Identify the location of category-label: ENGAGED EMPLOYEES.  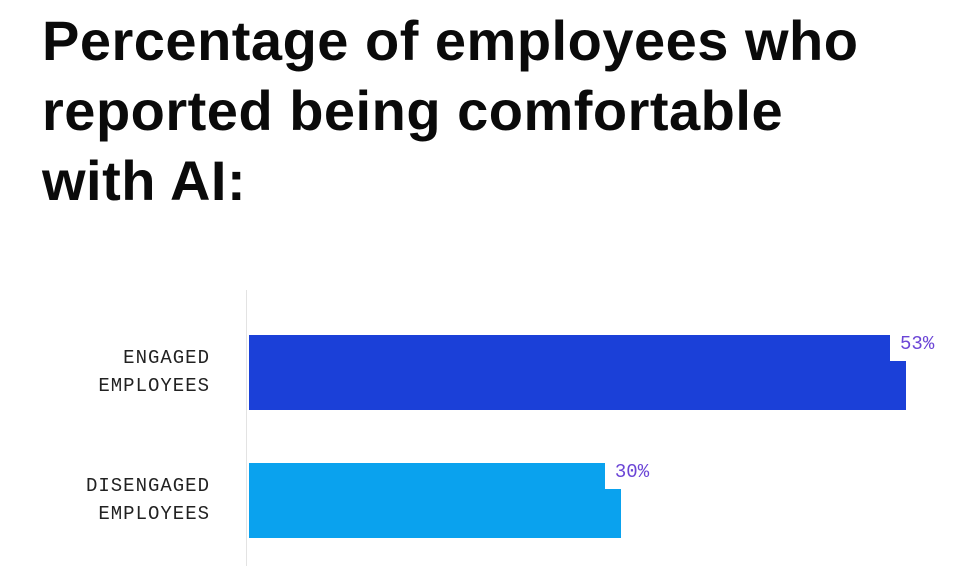
(154, 372).